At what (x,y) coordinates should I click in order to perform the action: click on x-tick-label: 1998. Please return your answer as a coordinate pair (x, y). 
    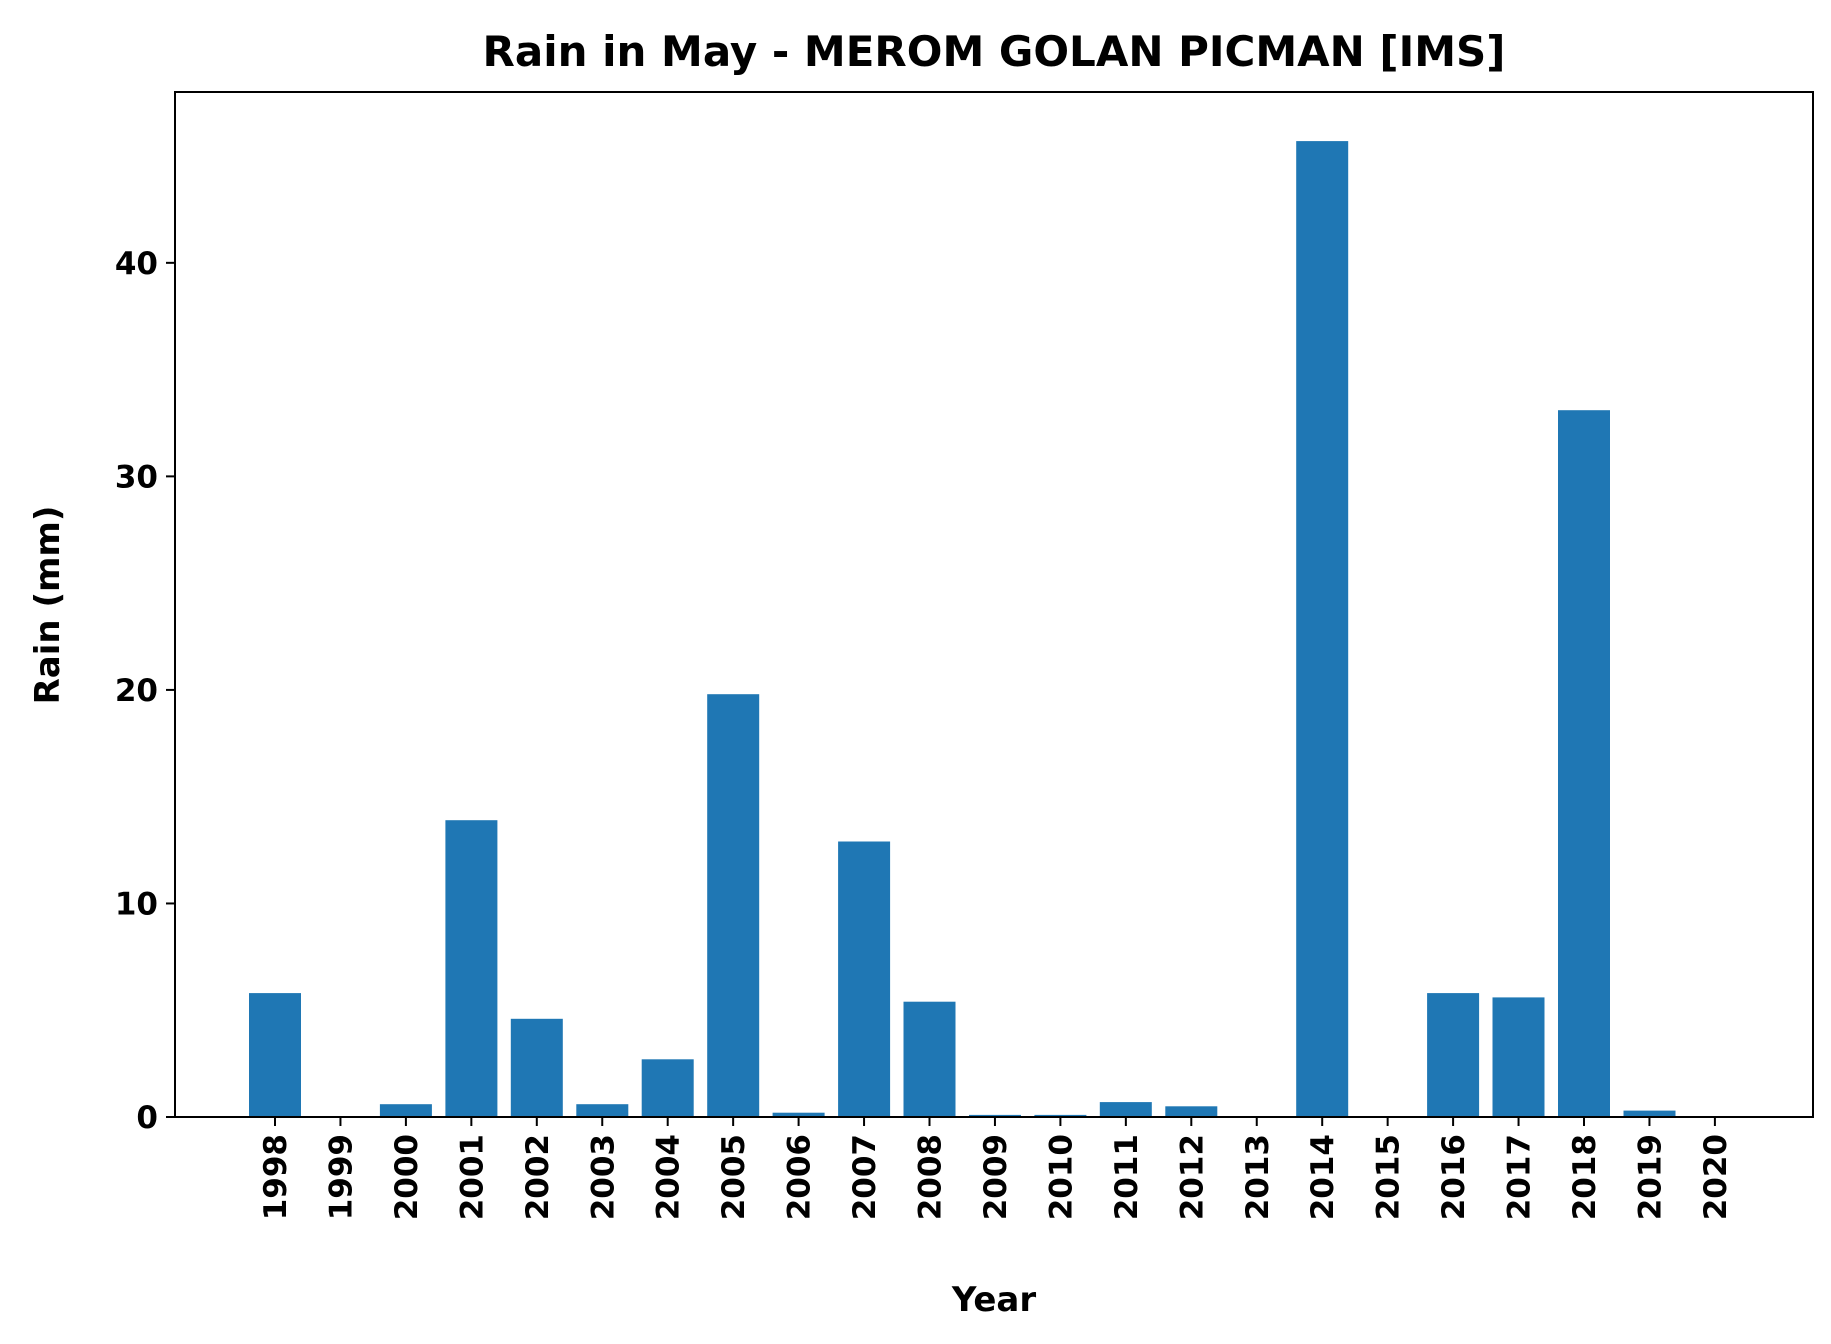
    Looking at the image, I should click on (276, 1177).